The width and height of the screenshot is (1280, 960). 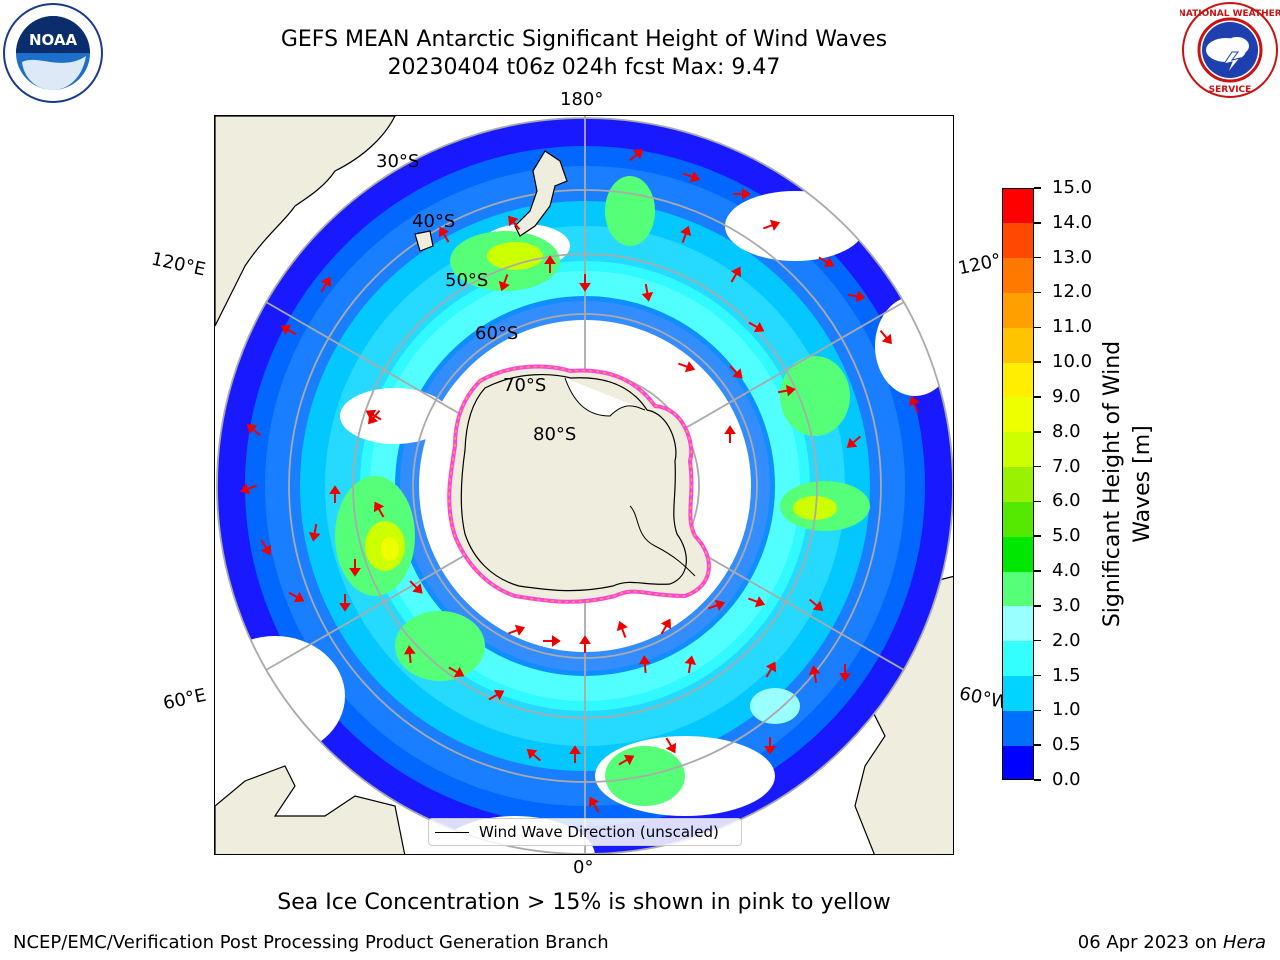 What do you see at coordinates (178, 264) in the screenshot?
I see `lon-label-120e: 120°E` at bounding box center [178, 264].